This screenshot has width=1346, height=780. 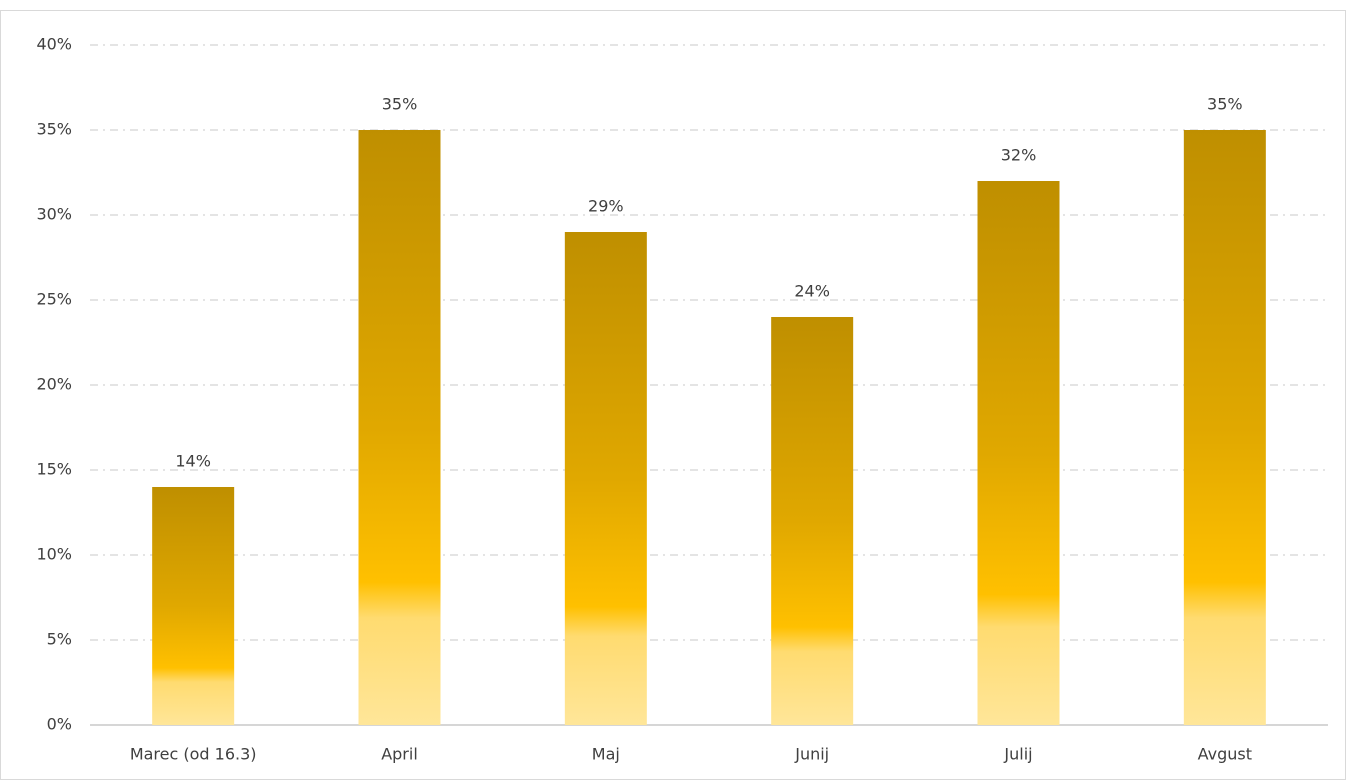 I want to click on y-tick-label: 5%, so click(x=59, y=639).